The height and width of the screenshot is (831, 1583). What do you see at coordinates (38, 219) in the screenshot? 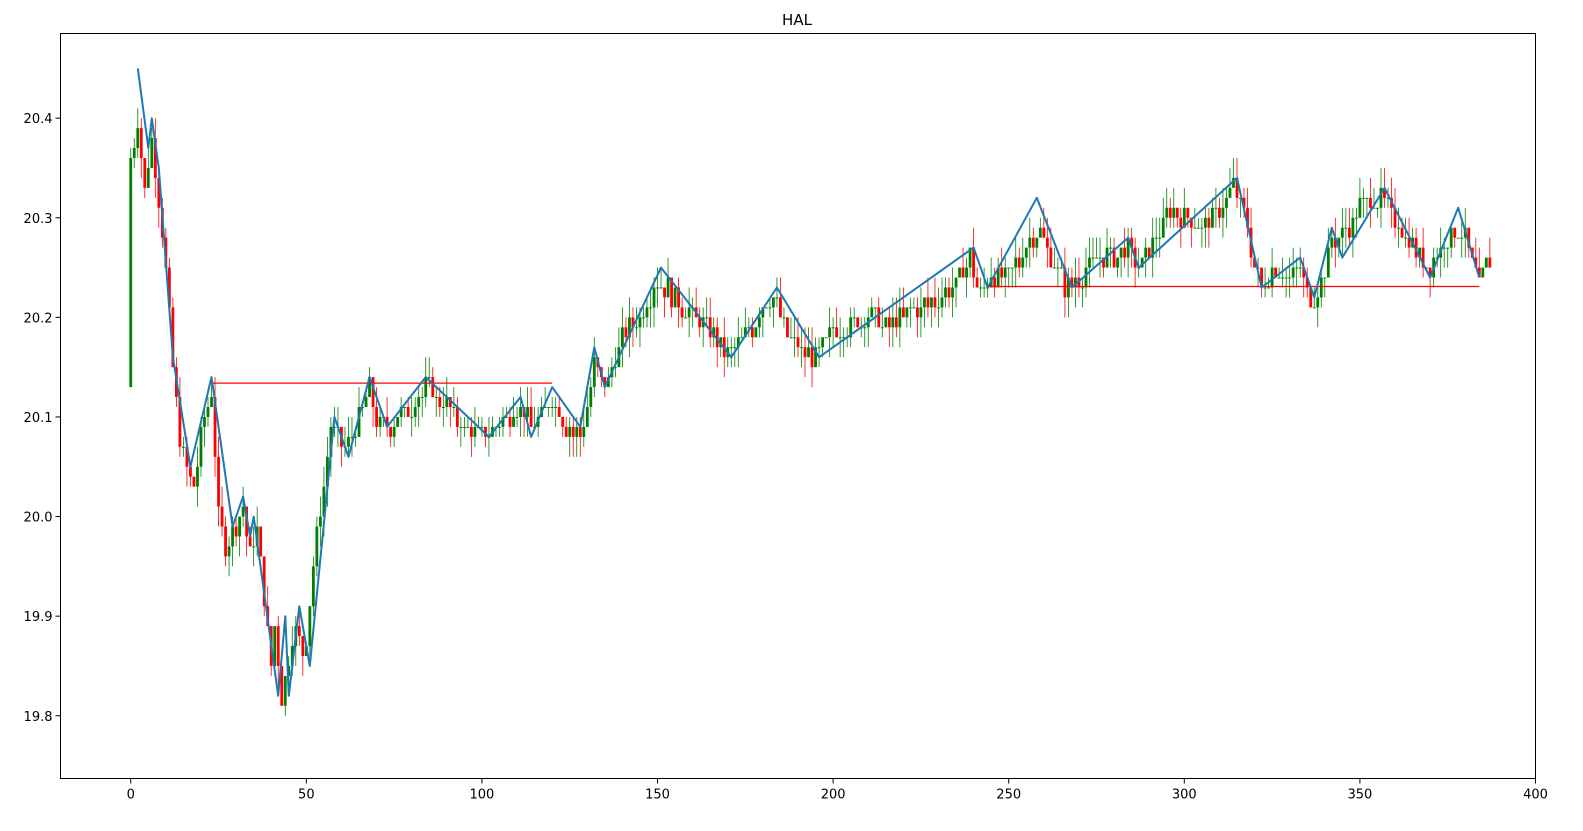
I see `y-tick-label: 20.3` at bounding box center [38, 219].